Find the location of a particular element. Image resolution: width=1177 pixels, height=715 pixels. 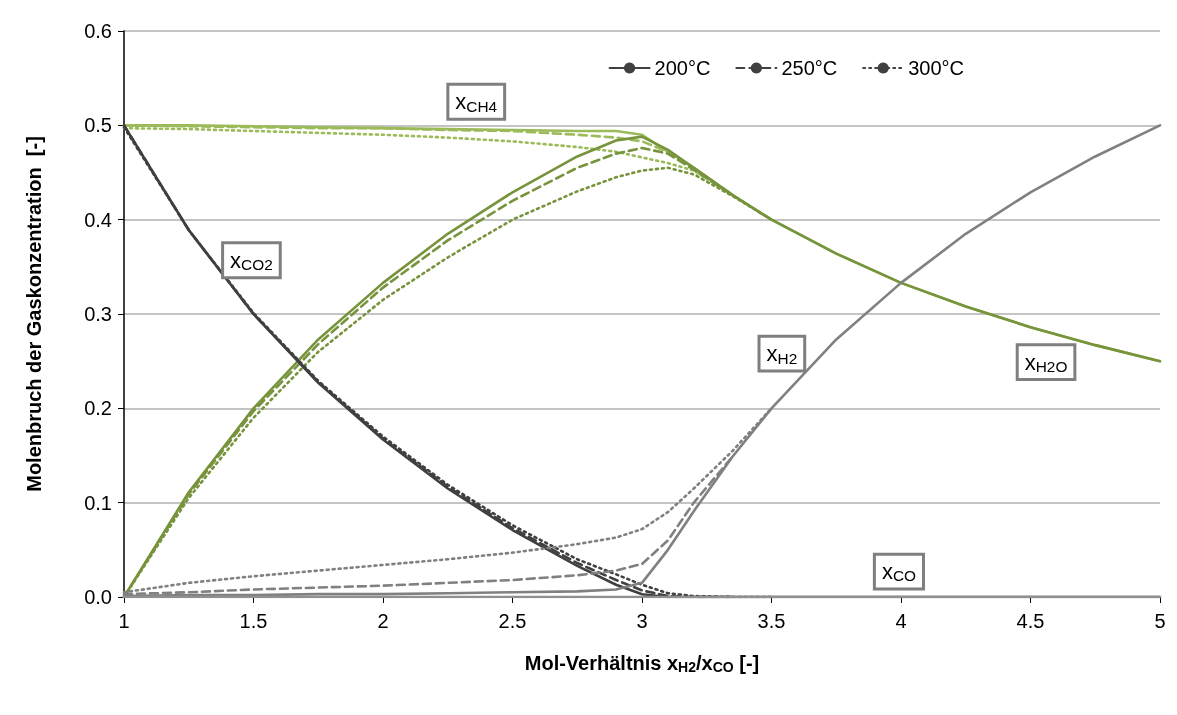

y-tick-label: 0.1 is located at coordinates (98, 502).